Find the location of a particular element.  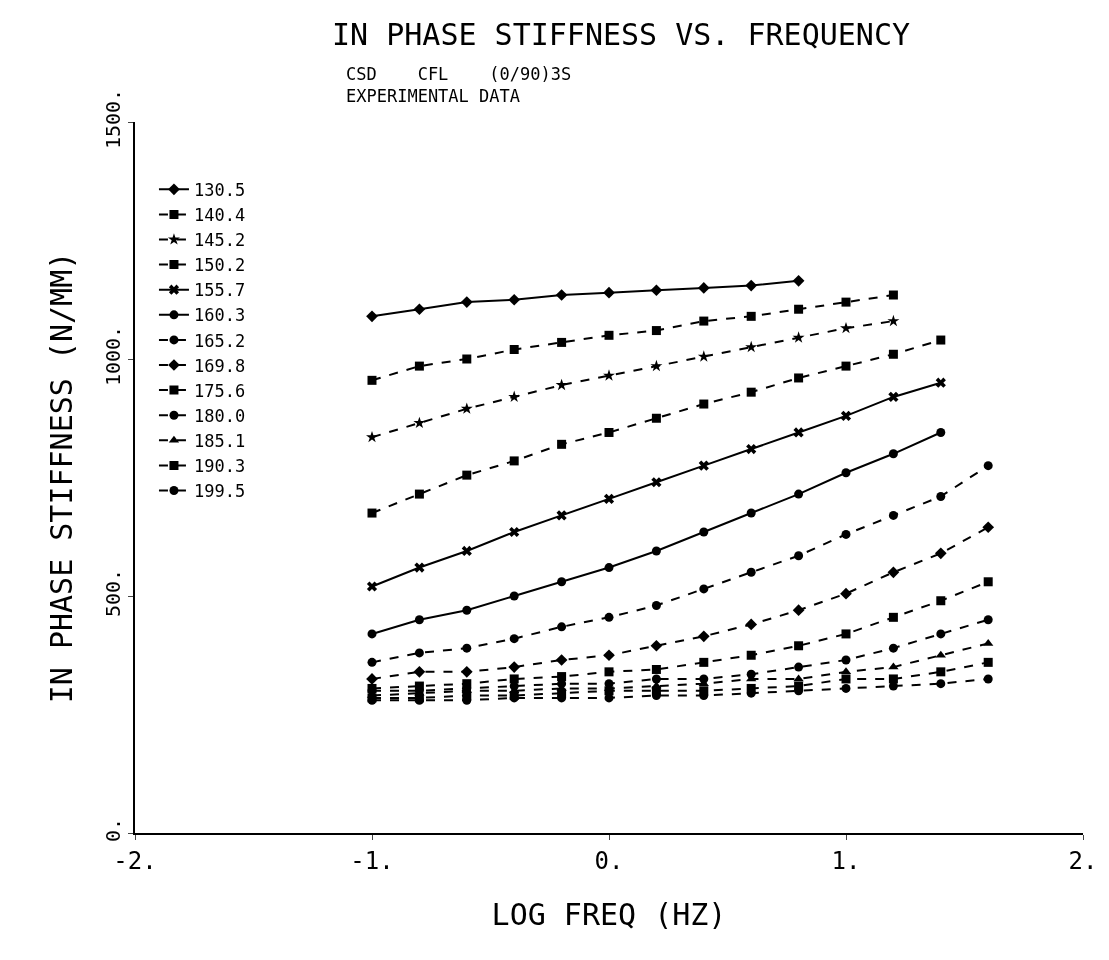

x-tick-label: -1. is located at coordinates (372, 860).